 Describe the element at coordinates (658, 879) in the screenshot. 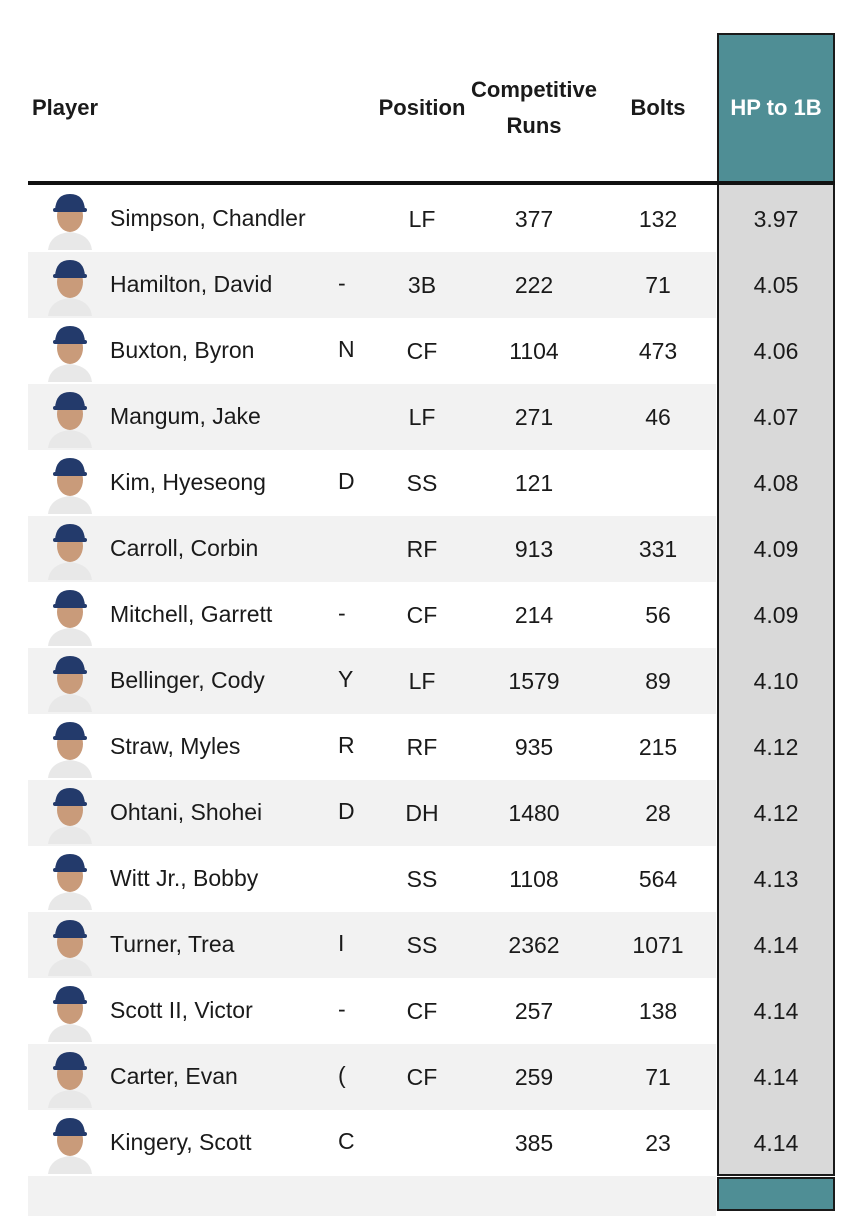

I see `bolts: 564` at that location.